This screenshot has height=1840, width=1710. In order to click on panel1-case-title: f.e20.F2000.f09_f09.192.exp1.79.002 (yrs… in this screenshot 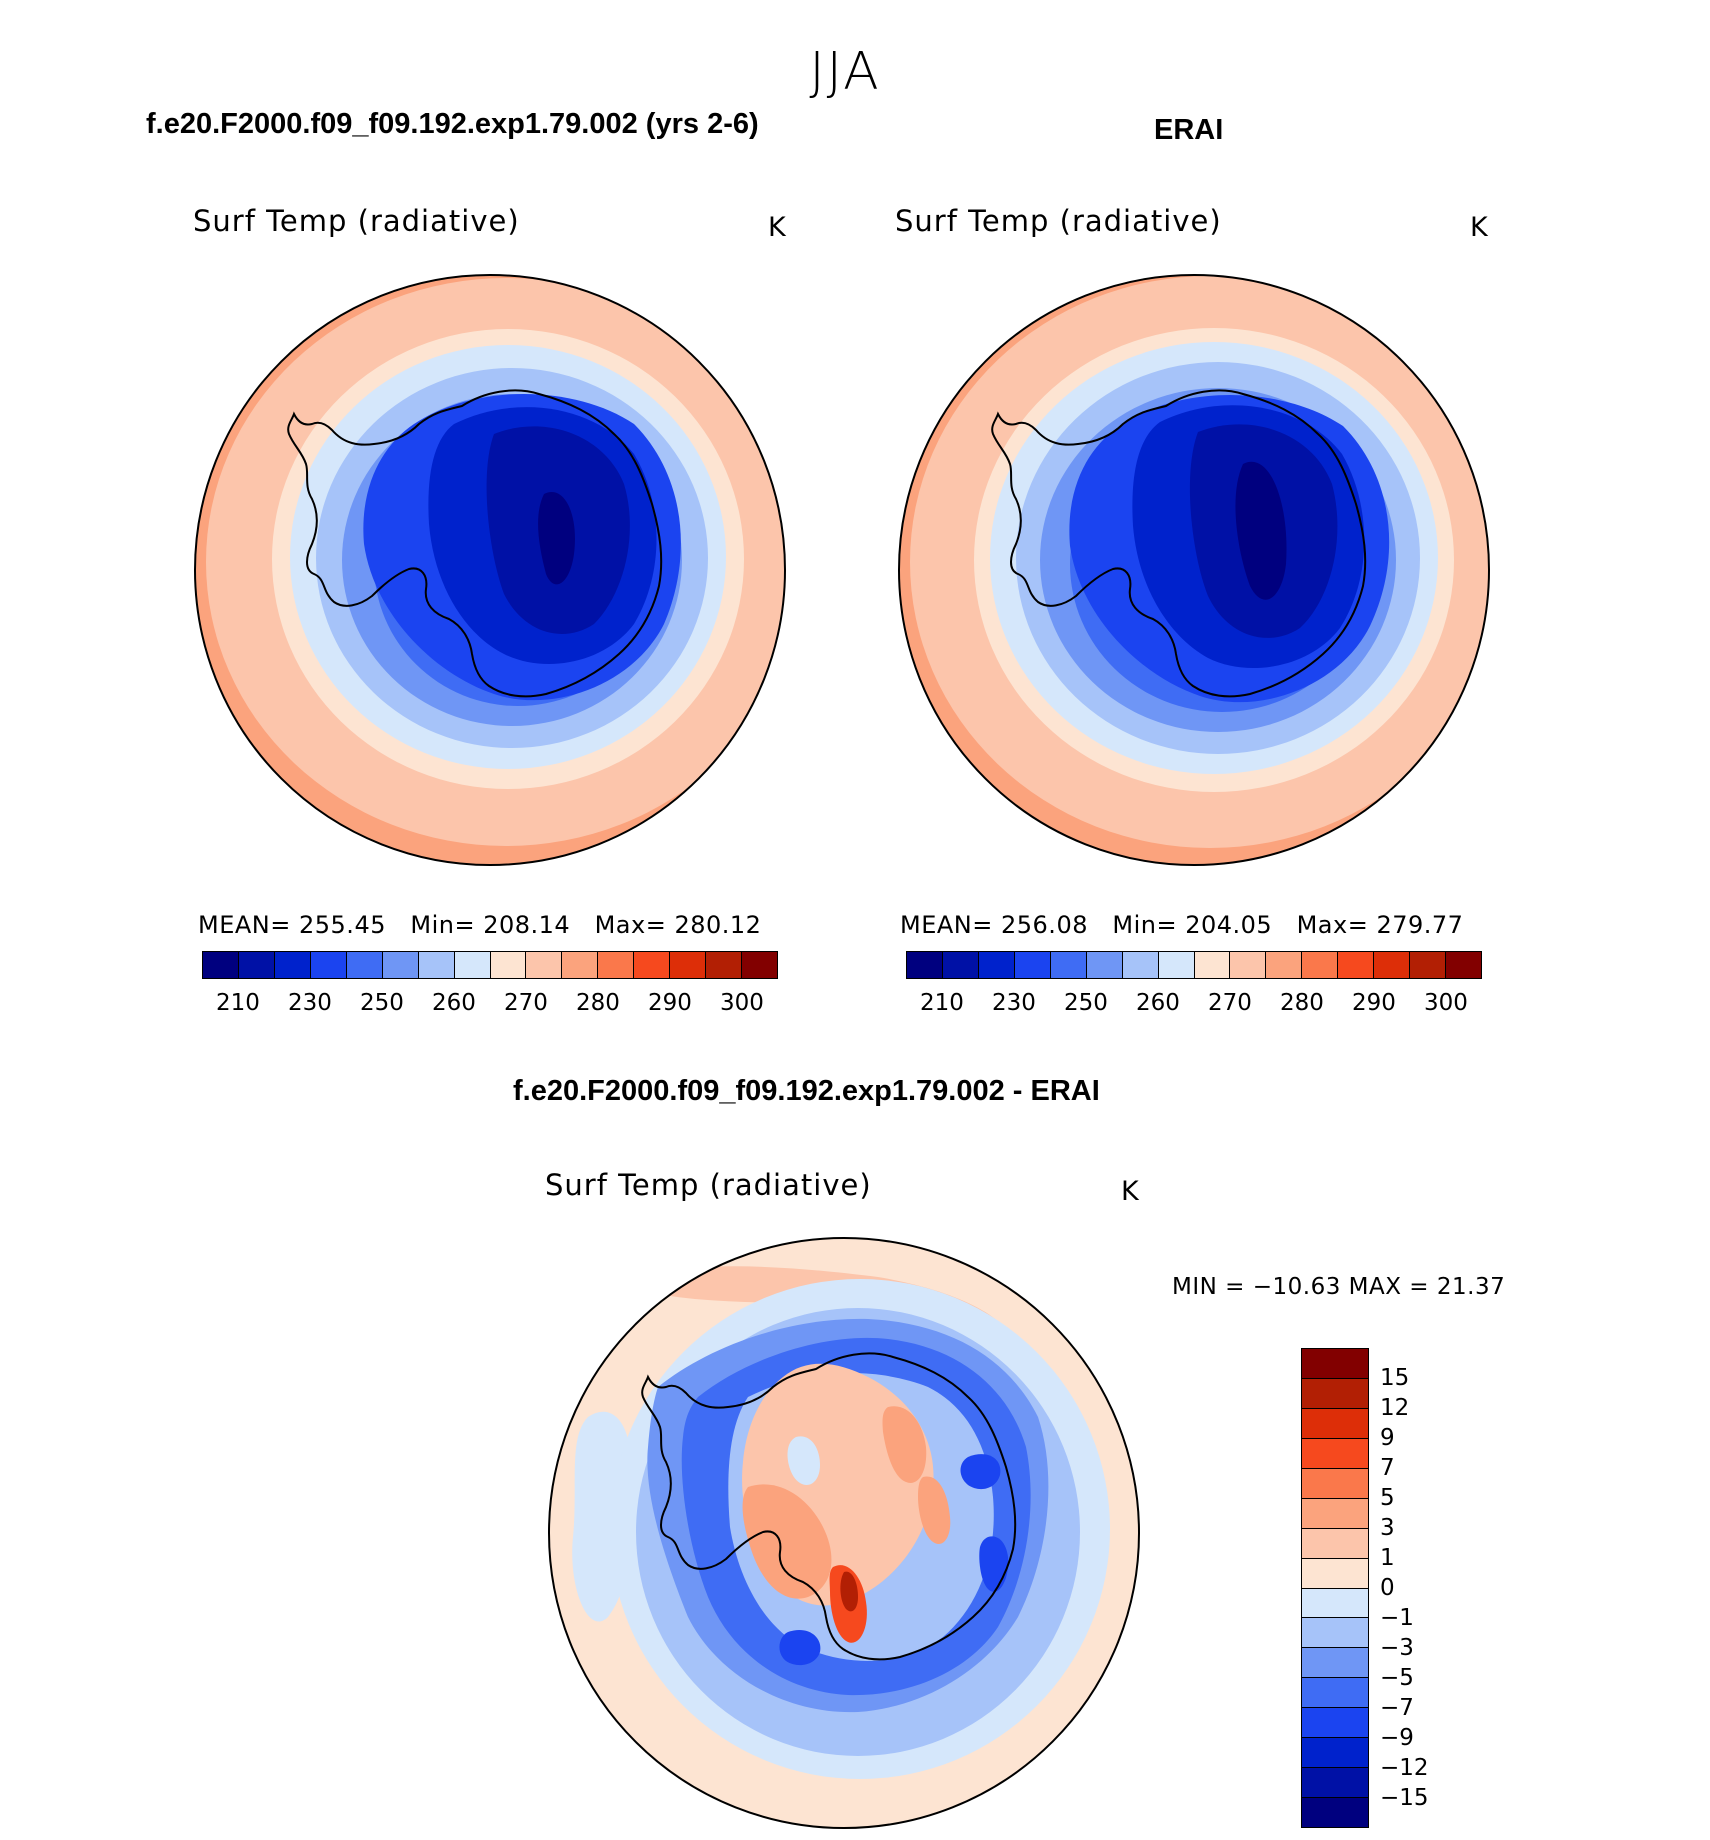, I will do `click(452, 124)`.